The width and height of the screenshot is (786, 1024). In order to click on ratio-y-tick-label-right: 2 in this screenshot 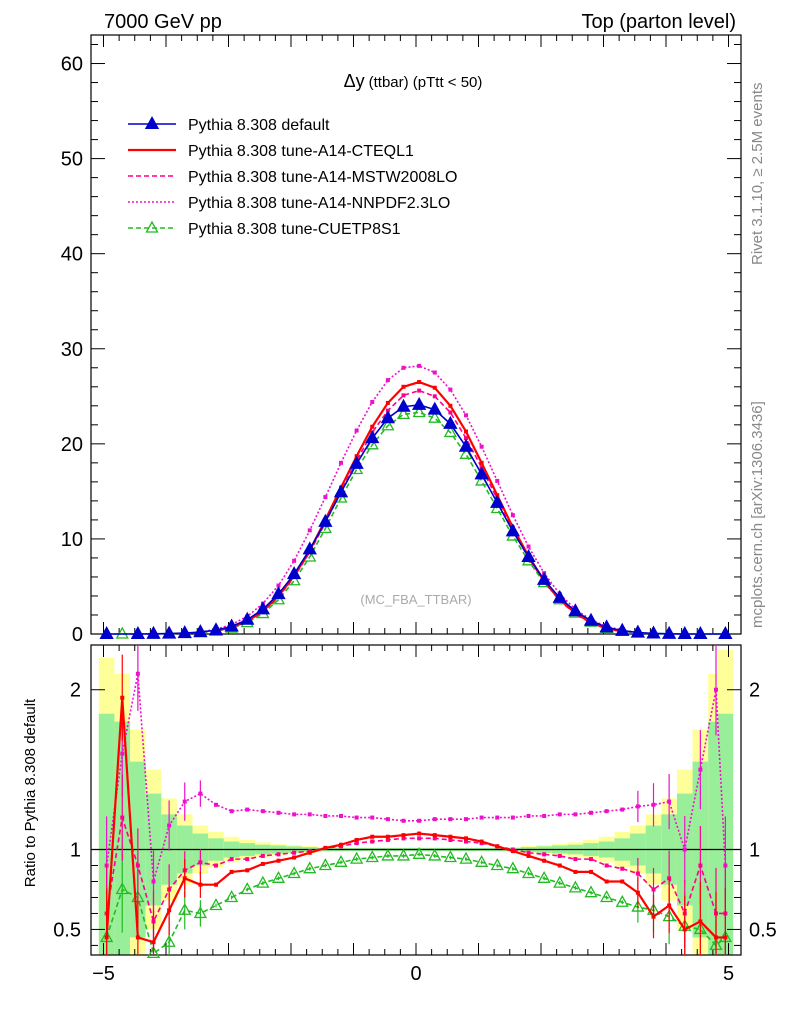, I will do `click(754, 691)`.